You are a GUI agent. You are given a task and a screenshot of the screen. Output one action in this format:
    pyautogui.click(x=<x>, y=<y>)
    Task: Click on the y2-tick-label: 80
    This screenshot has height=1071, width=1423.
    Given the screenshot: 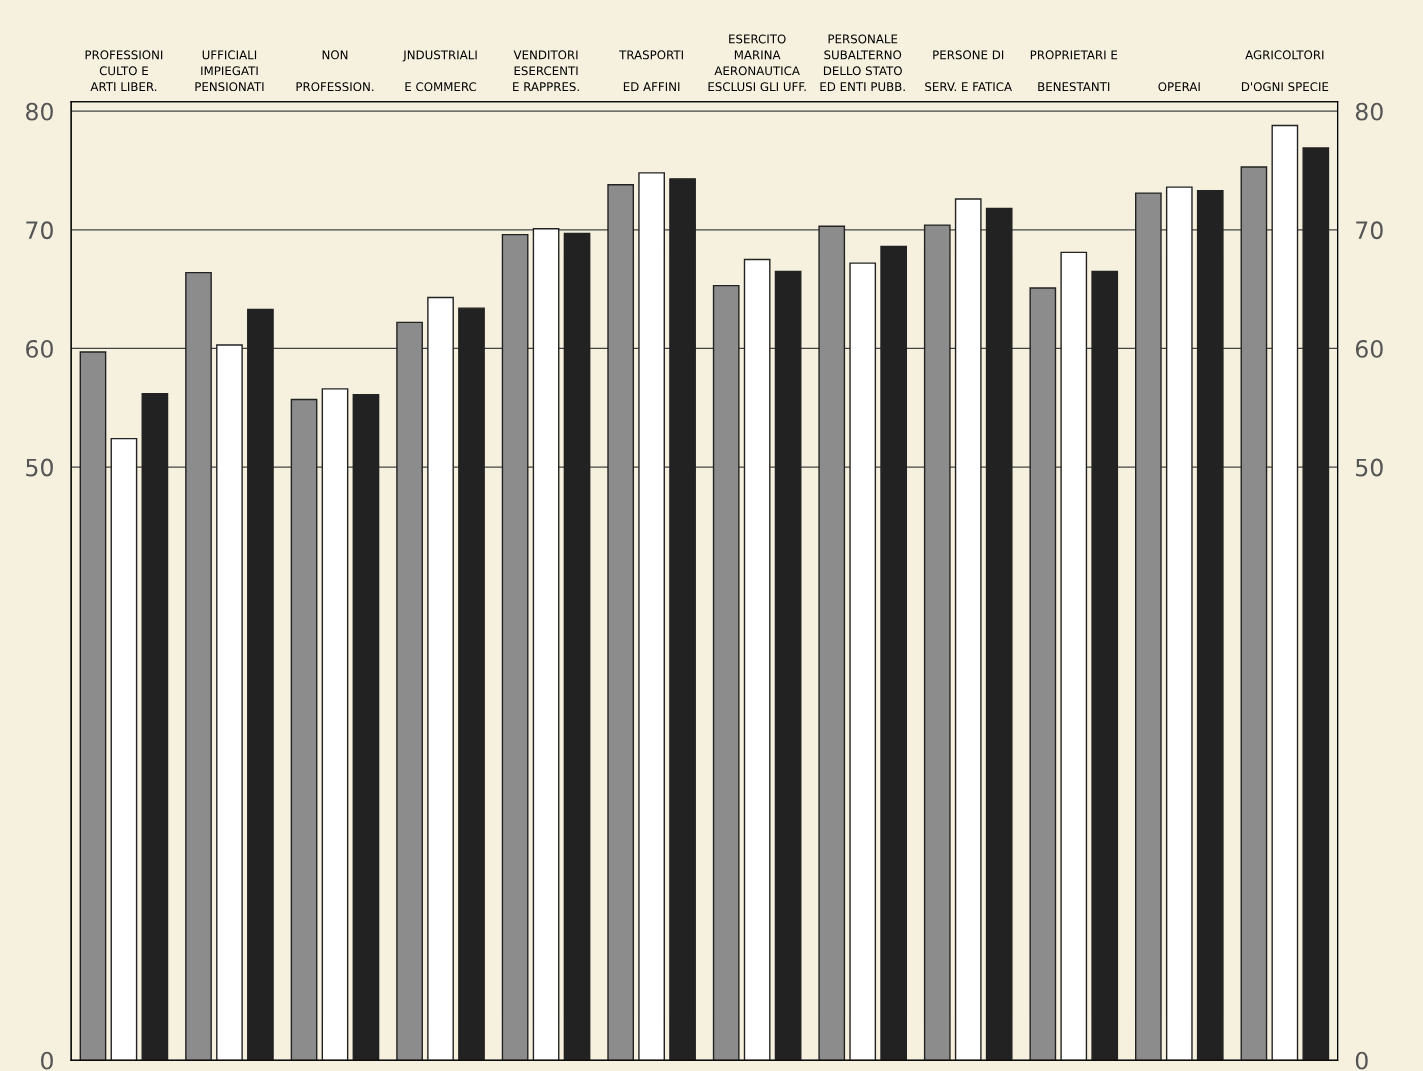 What is the action you would take?
    pyautogui.click(x=1369, y=111)
    